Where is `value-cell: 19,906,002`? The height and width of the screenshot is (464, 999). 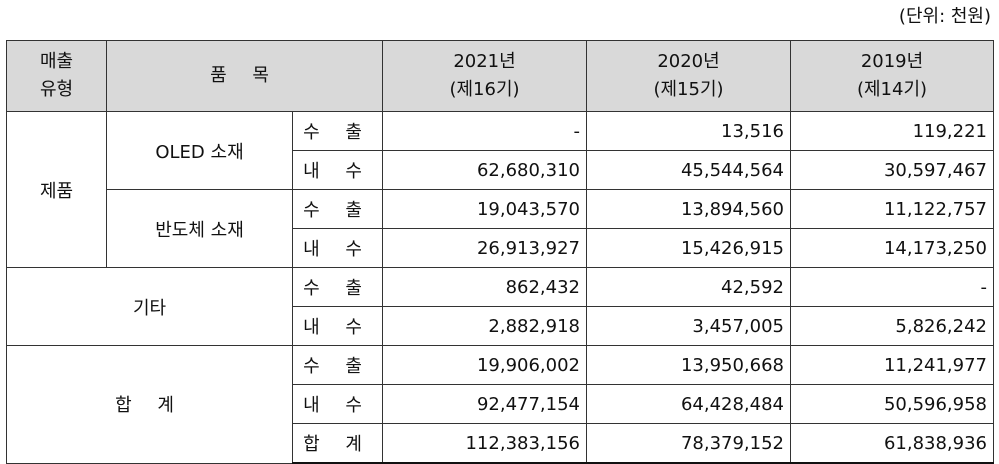 value-cell: 19,906,002 is located at coordinates (484, 365).